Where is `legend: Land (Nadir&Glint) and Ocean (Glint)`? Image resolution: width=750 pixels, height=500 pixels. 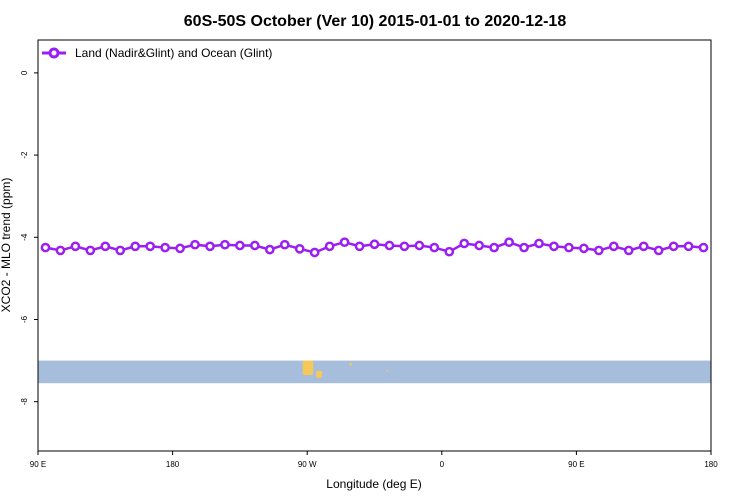
legend: Land (Nadir&Glint) and Ocean (Glint) is located at coordinates (157, 53).